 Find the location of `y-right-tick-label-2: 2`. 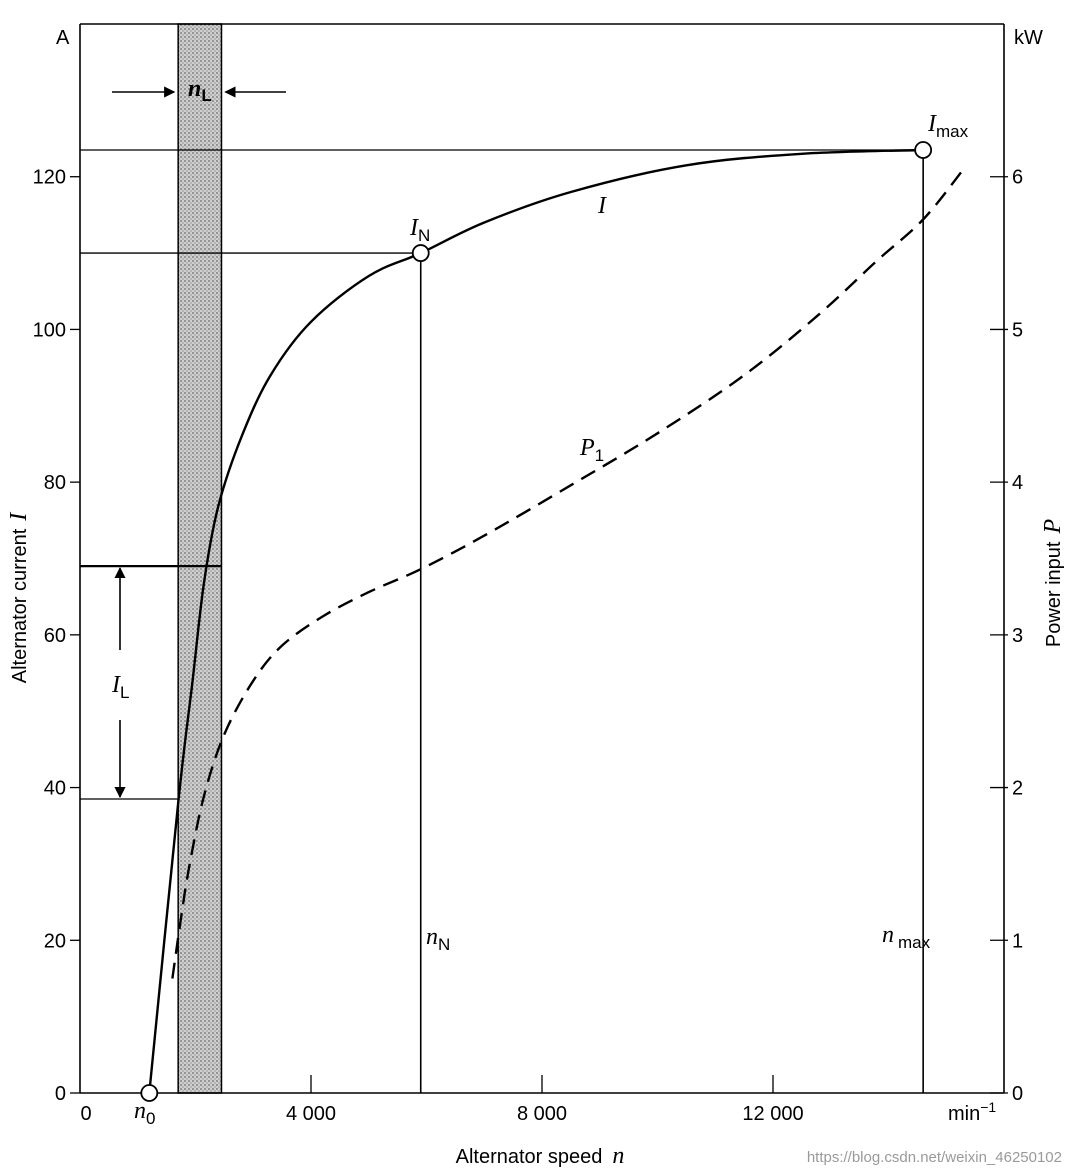

y-right-tick-label-2: 2 is located at coordinates (1017, 789).